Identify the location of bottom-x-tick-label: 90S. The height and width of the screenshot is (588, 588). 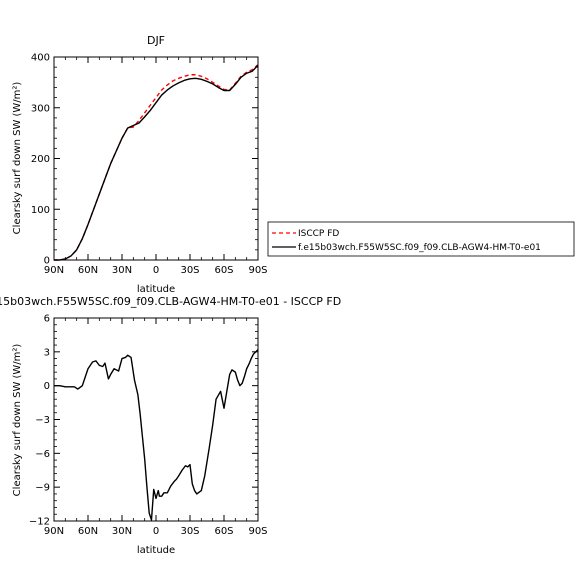
(257, 531).